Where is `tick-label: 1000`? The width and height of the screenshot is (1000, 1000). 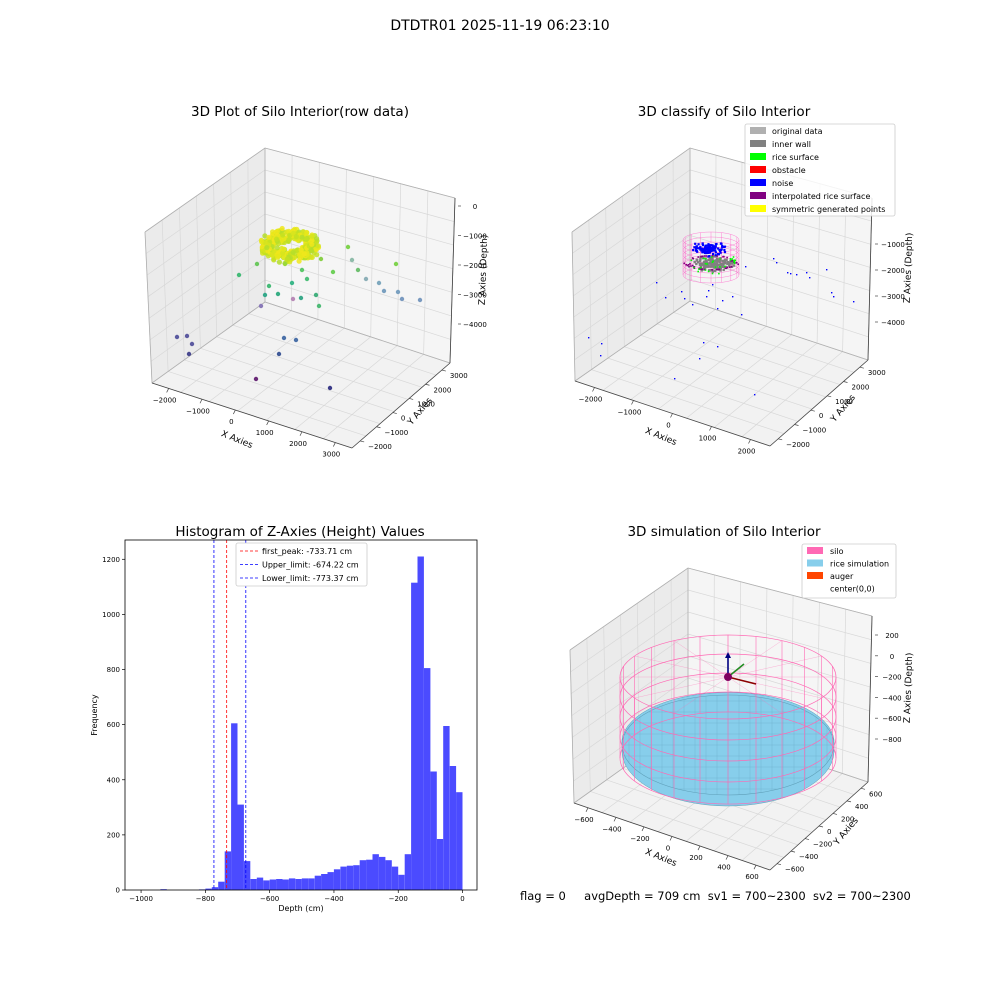 tick-label: 1000 is located at coordinates (111, 615).